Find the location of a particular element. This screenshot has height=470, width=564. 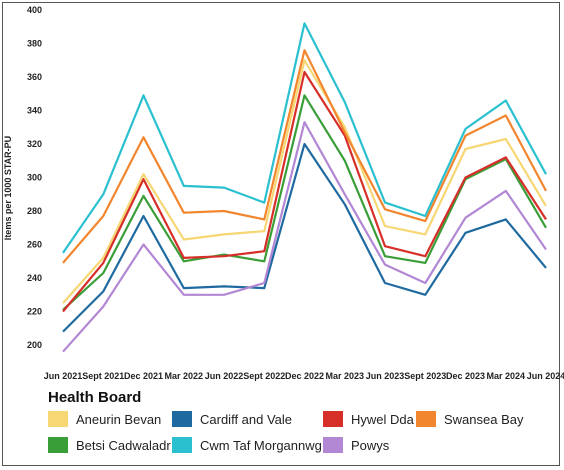

legend-item: Betsi Cadwaladr is located at coordinates (109, 445).